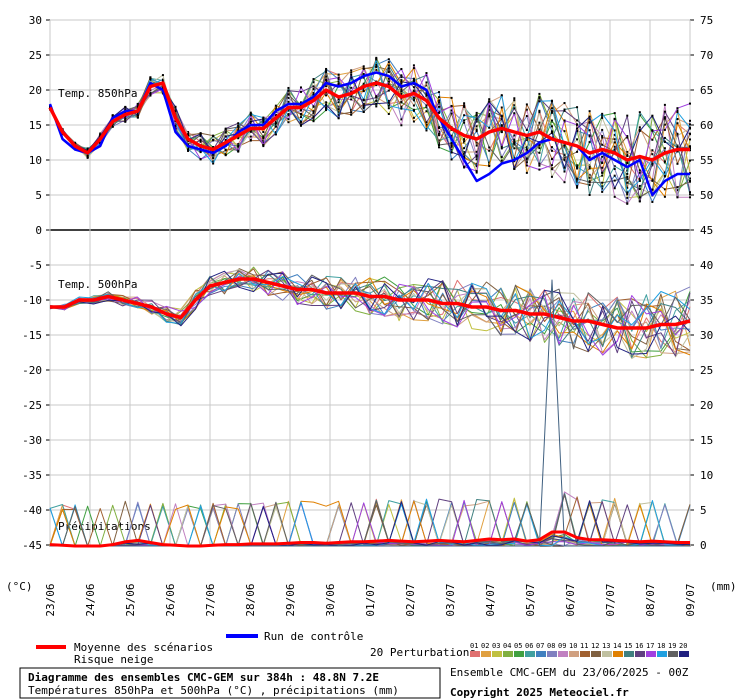 The height and width of the screenshot is (700, 740). Describe the element at coordinates (706, 300) in the screenshot. I see `right-tick-label: 35` at that location.